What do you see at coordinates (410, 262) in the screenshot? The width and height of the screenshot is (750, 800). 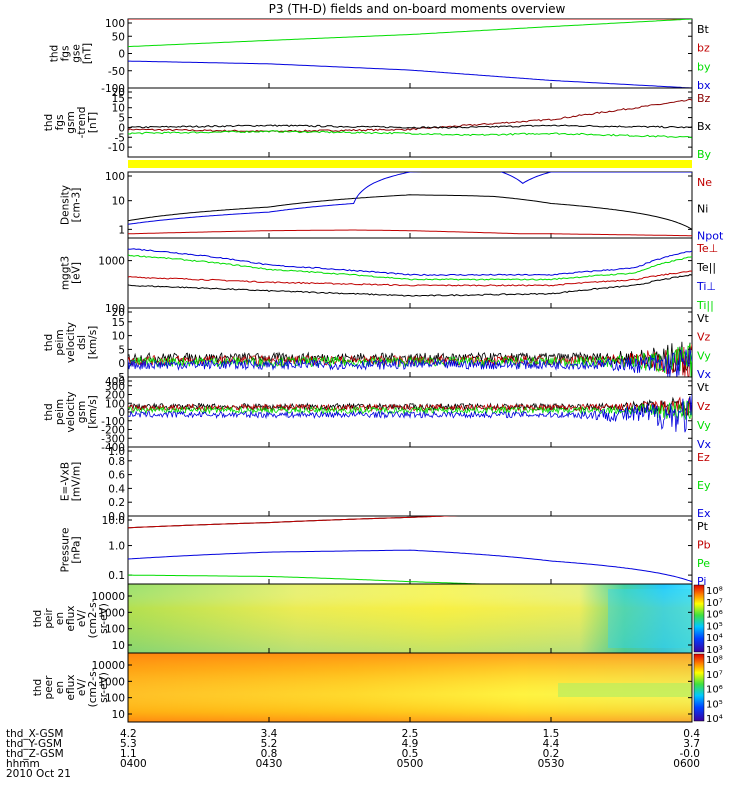 I see `series-Ti⊥` at bounding box center [410, 262].